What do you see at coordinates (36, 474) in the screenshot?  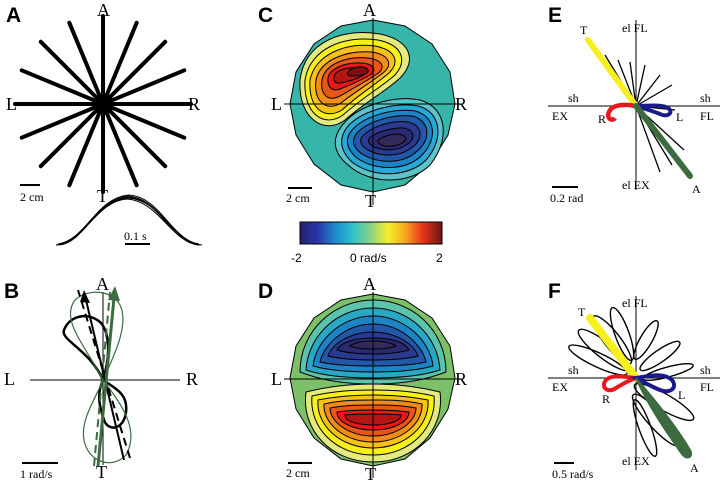 I see `panel-b-scale-label: 1 rad/s` at bounding box center [36, 474].